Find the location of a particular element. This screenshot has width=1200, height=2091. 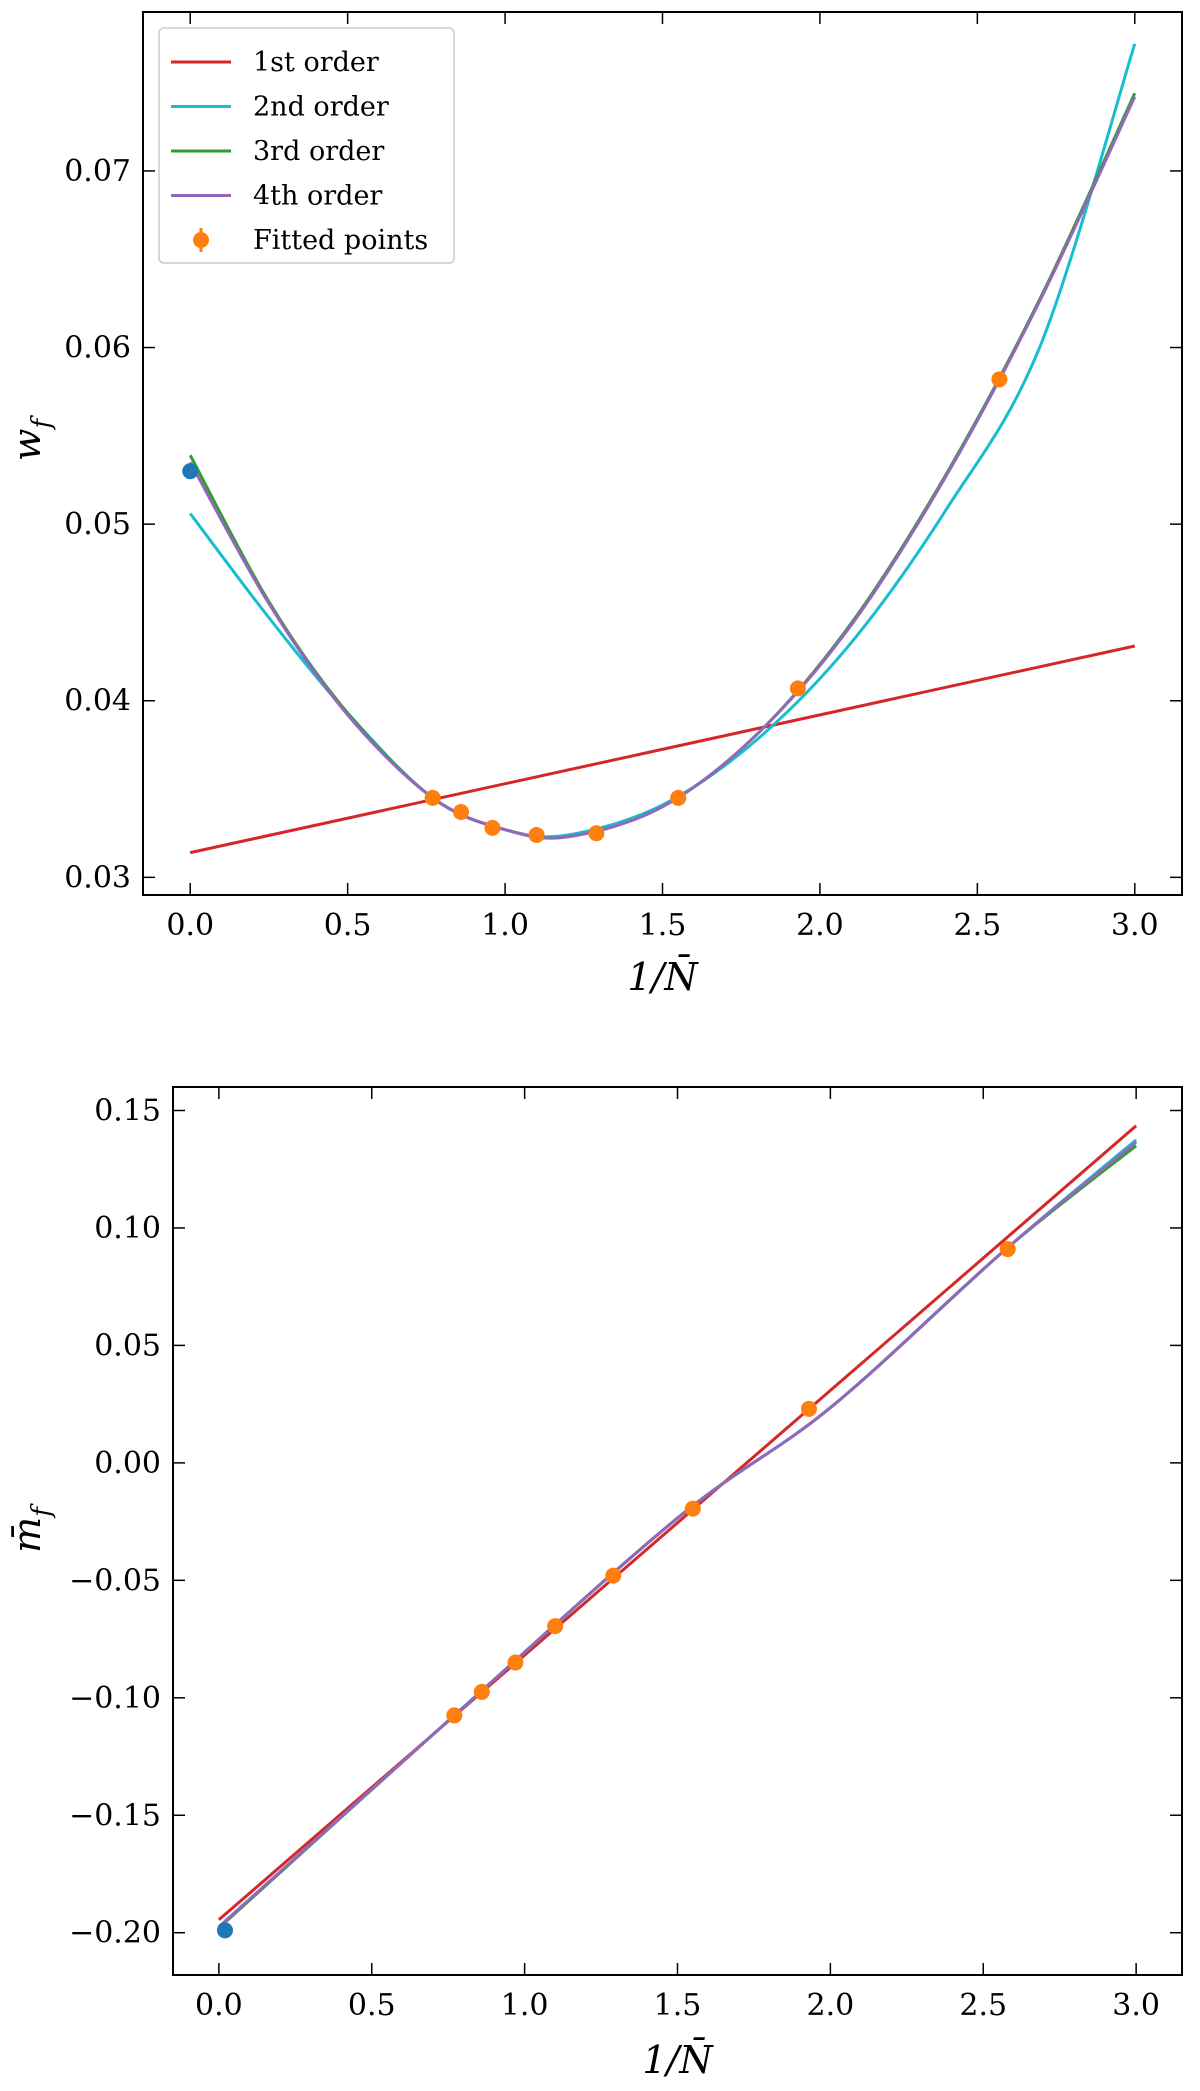

y-tick-label: 0.10 is located at coordinates (127, 1228).